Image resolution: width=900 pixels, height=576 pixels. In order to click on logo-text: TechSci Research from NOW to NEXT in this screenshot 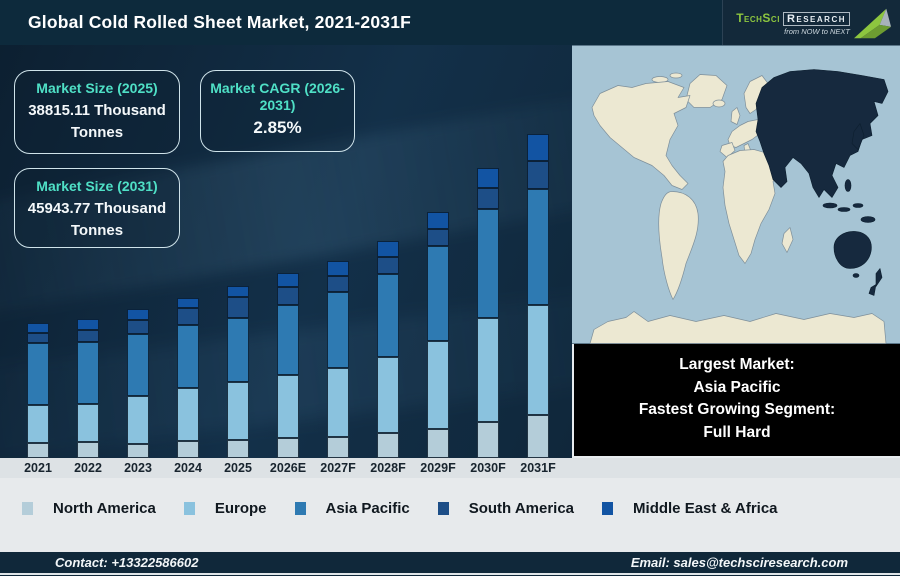, I will do `click(793, 23)`.